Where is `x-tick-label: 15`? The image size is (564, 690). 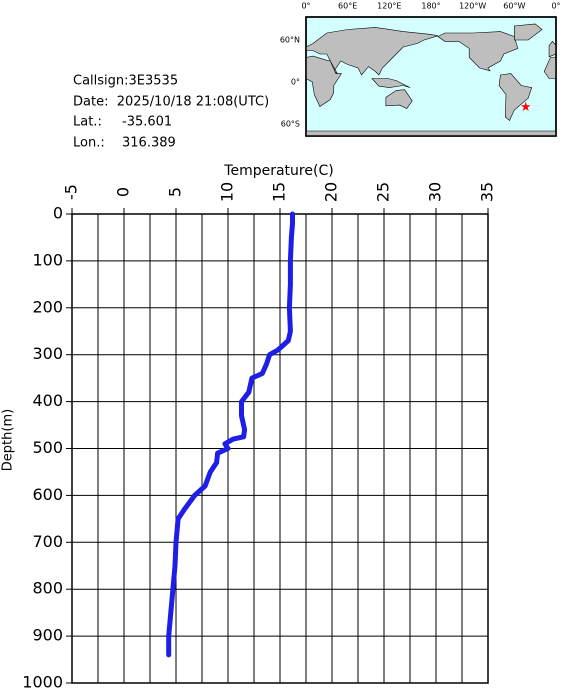 x-tick-label: 15 is located at coordinates (279, 192).